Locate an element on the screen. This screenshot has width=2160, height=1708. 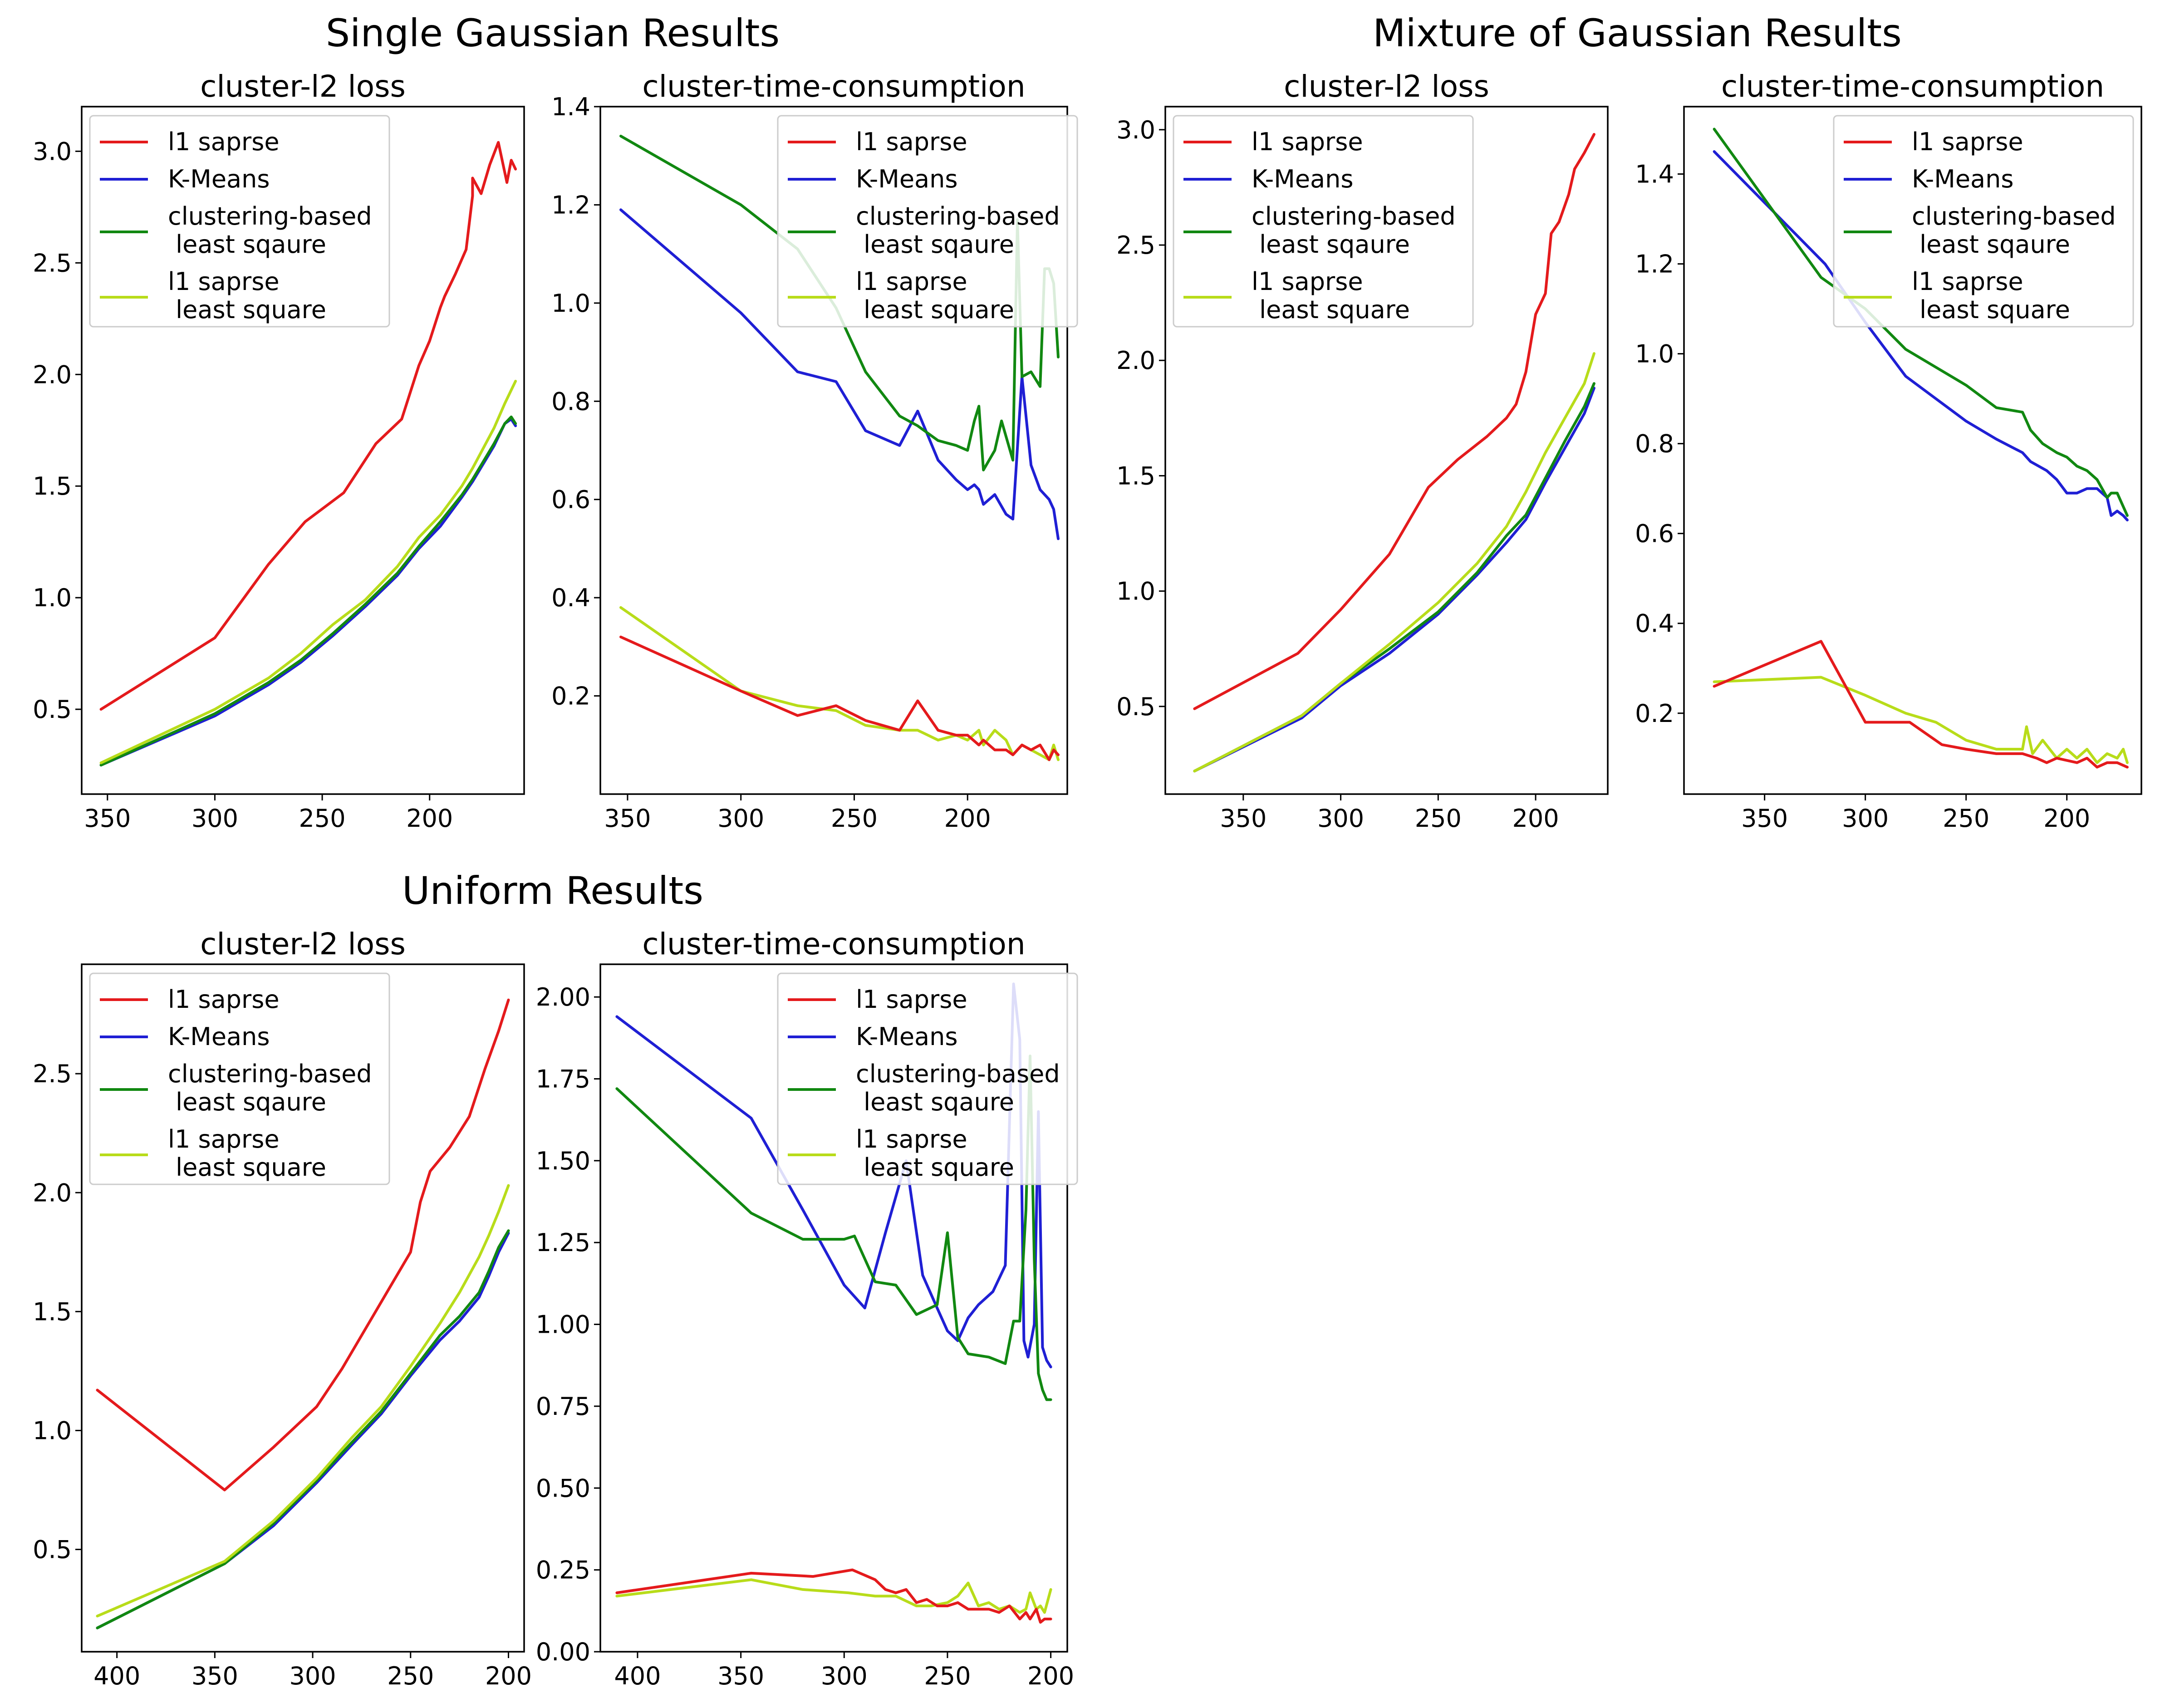
y-tick-label: 0.00 is located at coordinates (563, 1652).